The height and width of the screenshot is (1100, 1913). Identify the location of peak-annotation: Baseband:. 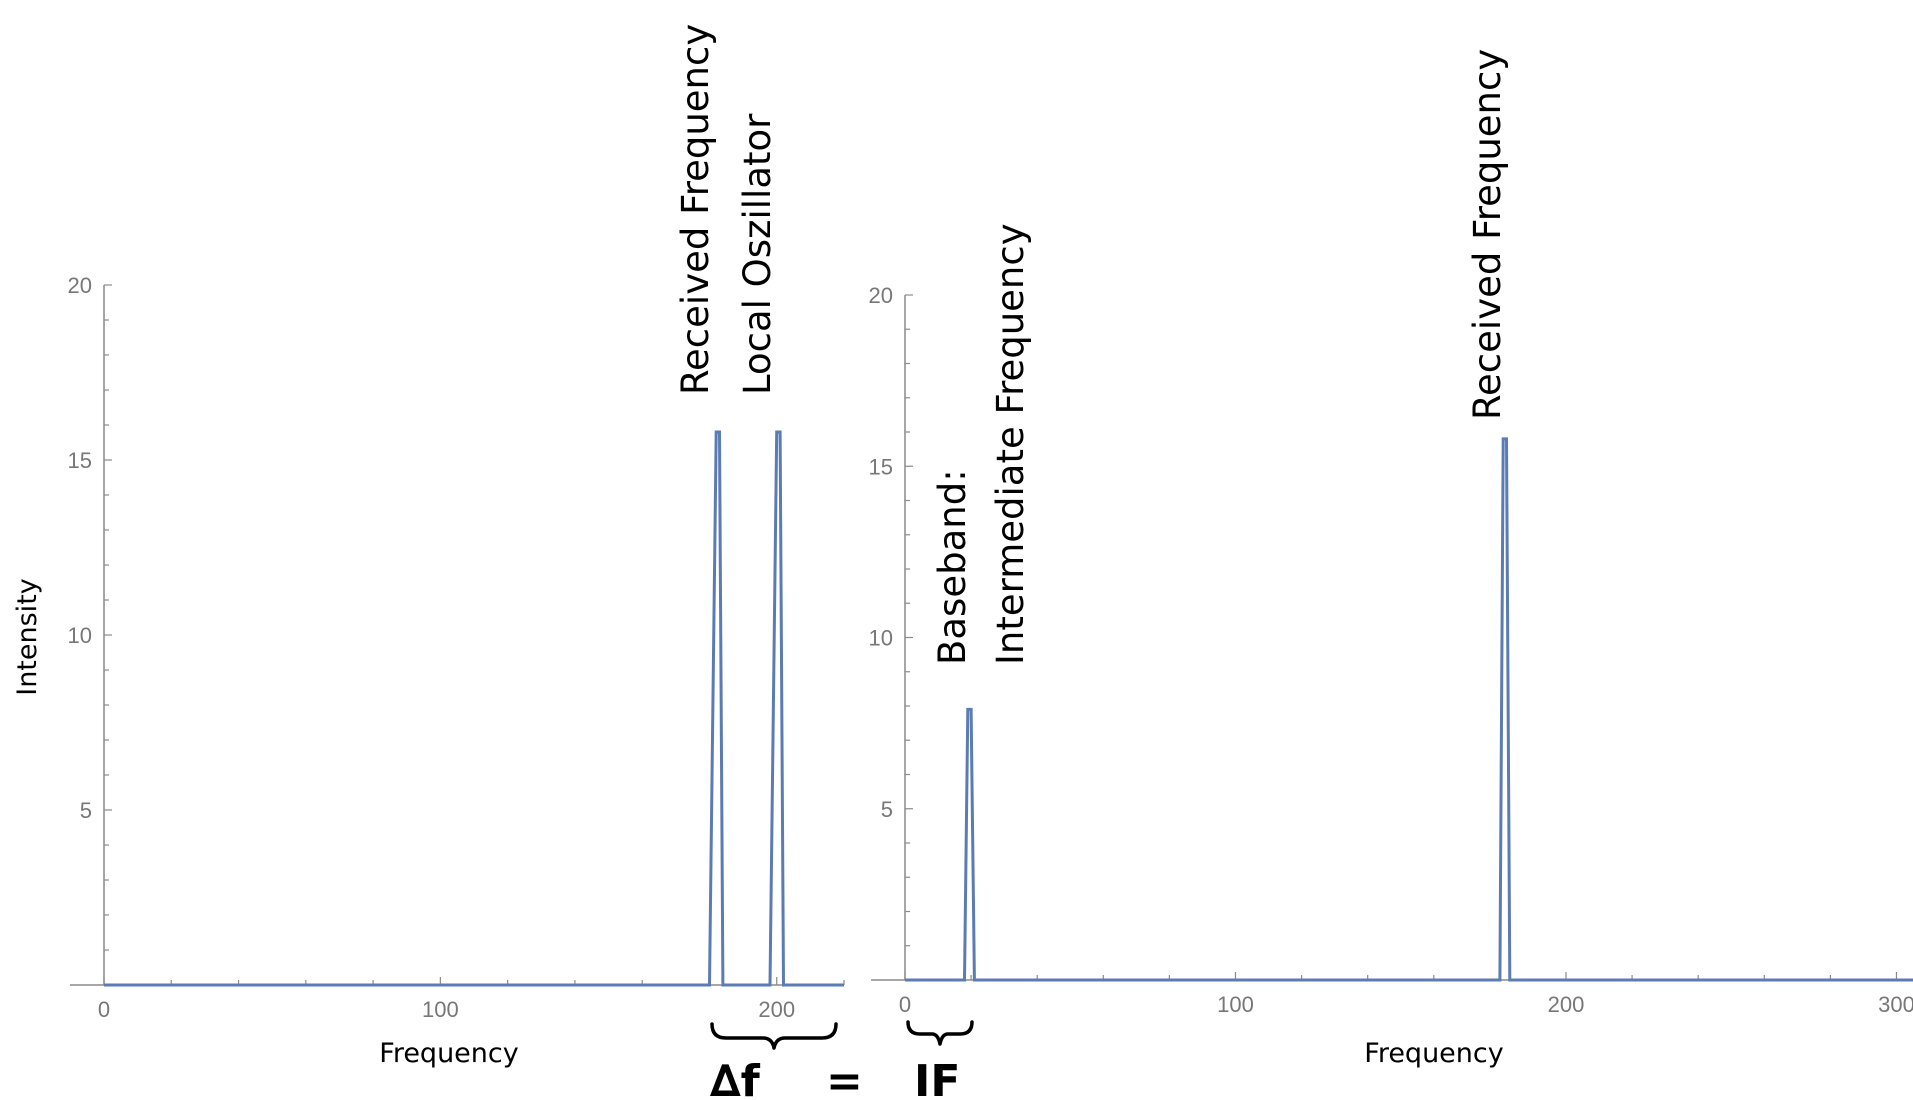
(952, 567).